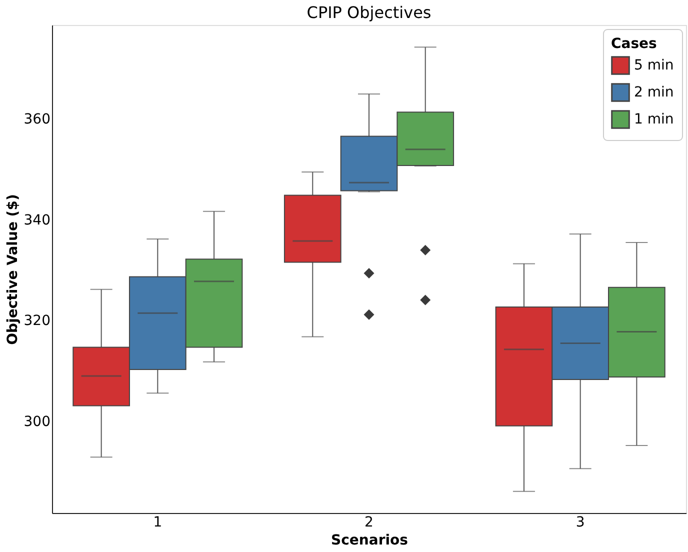 The image size is (688, 552). I want to click on x-tick-label: 3, so click(580, 522).